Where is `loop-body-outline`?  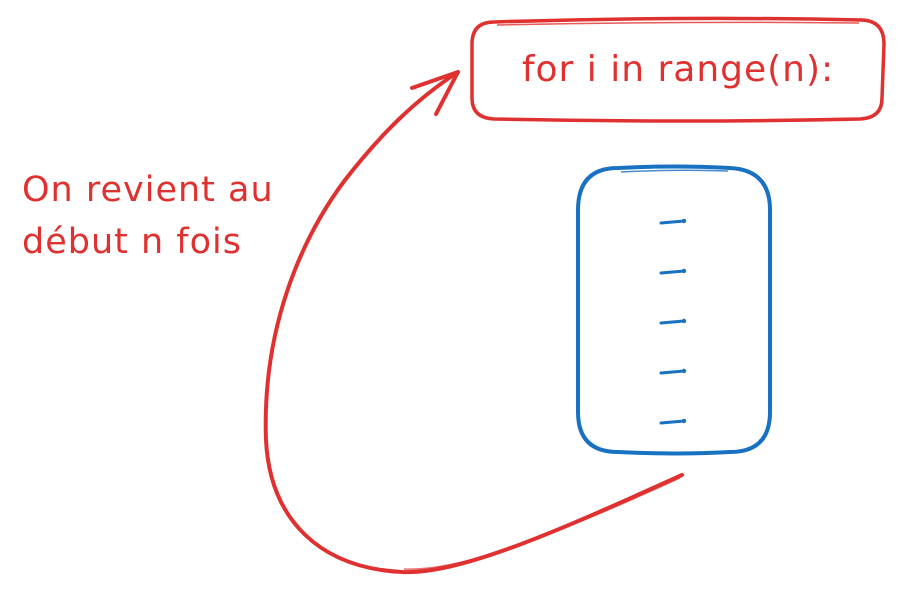 loop-body-outline is located at coordinates (674, 310).